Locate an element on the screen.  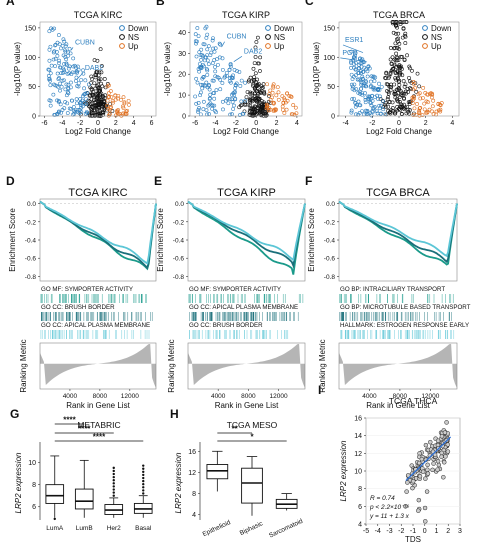
y-tick-label: 12 is located at coordinates (192, 473).